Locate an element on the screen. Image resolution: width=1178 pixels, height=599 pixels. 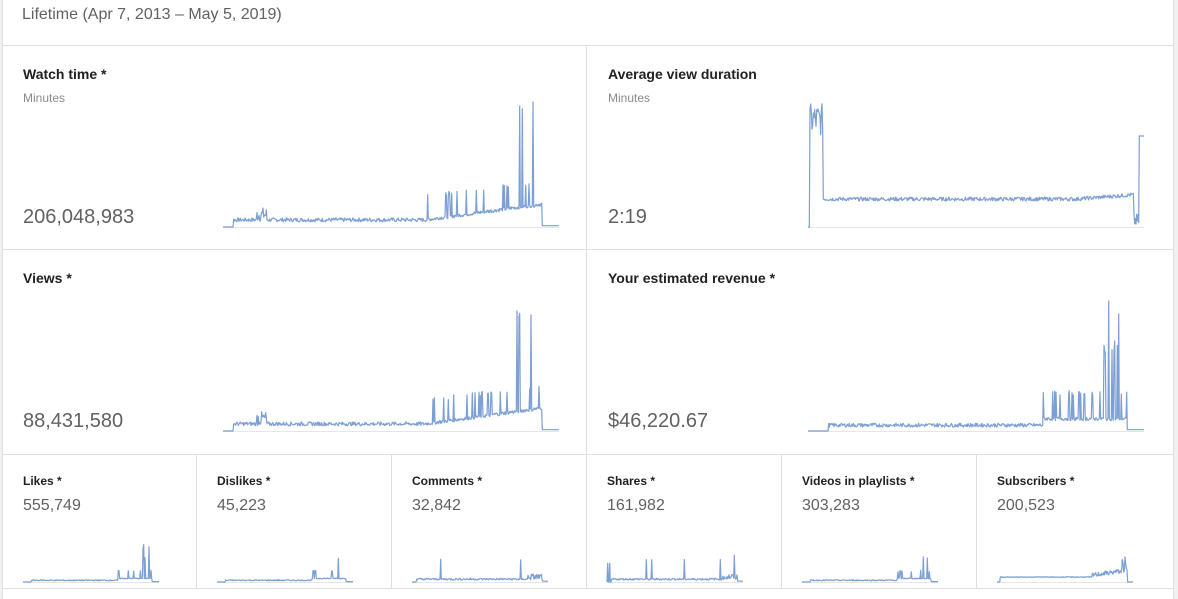
metric-title: Views * is located at coordinates (47, 278).